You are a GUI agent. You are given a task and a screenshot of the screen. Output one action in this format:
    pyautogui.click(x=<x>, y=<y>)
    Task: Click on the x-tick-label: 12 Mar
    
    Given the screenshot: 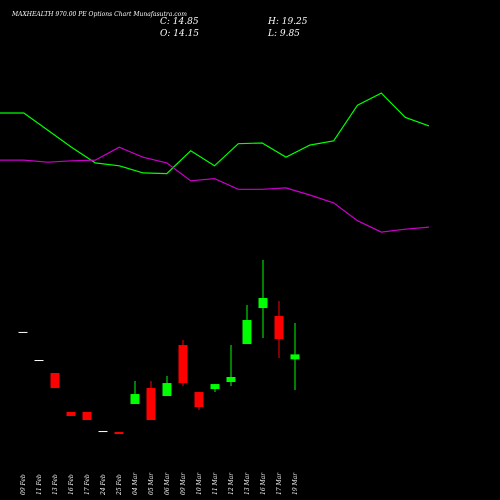 What is the action you would take?
    pyautogui.click(x=231, y=483)
    